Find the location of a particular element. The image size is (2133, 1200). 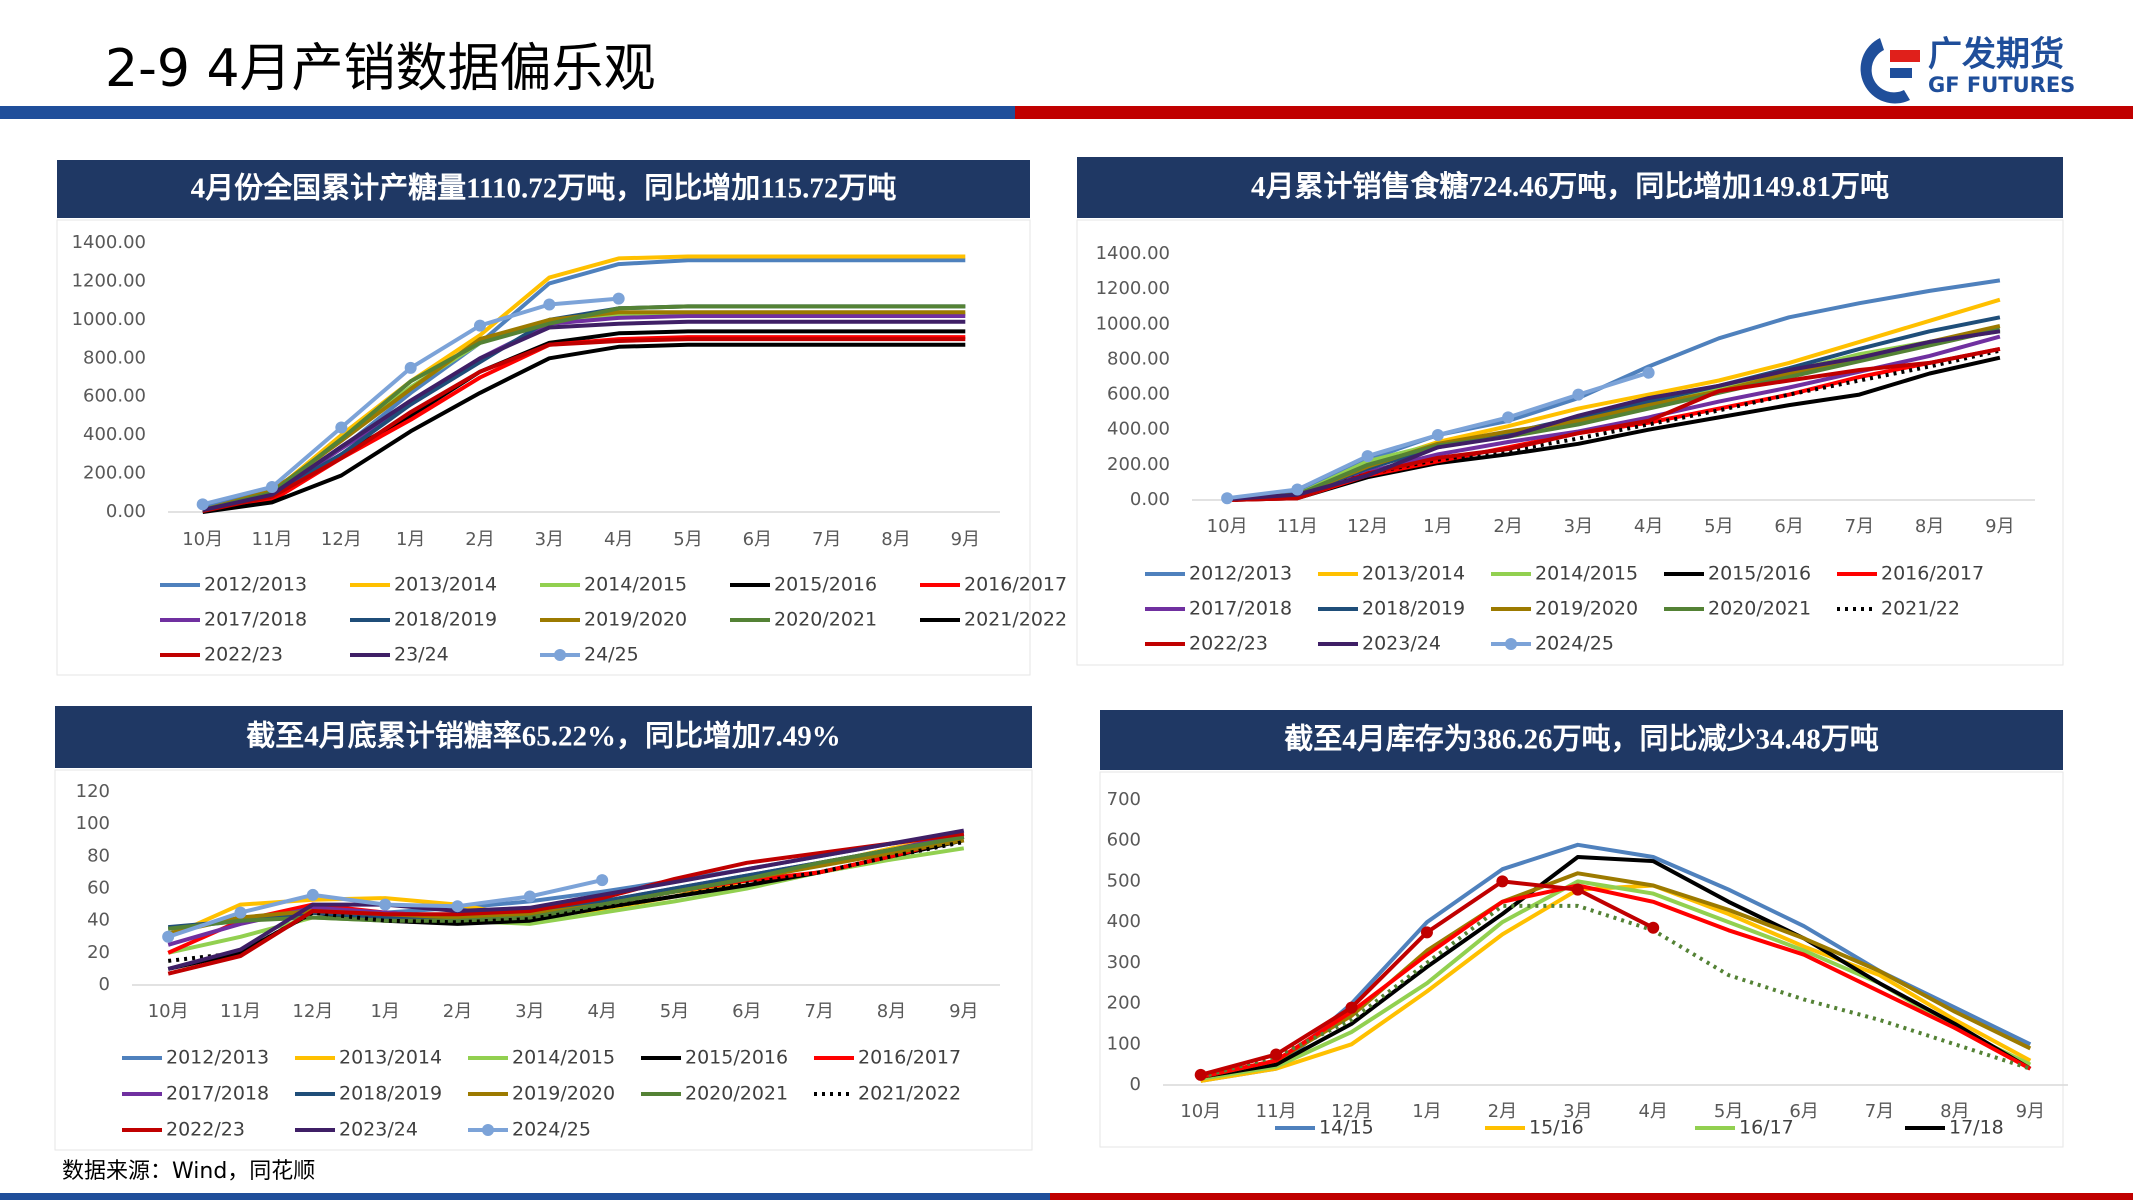

chart-frame is located at coordinates (543, 960).